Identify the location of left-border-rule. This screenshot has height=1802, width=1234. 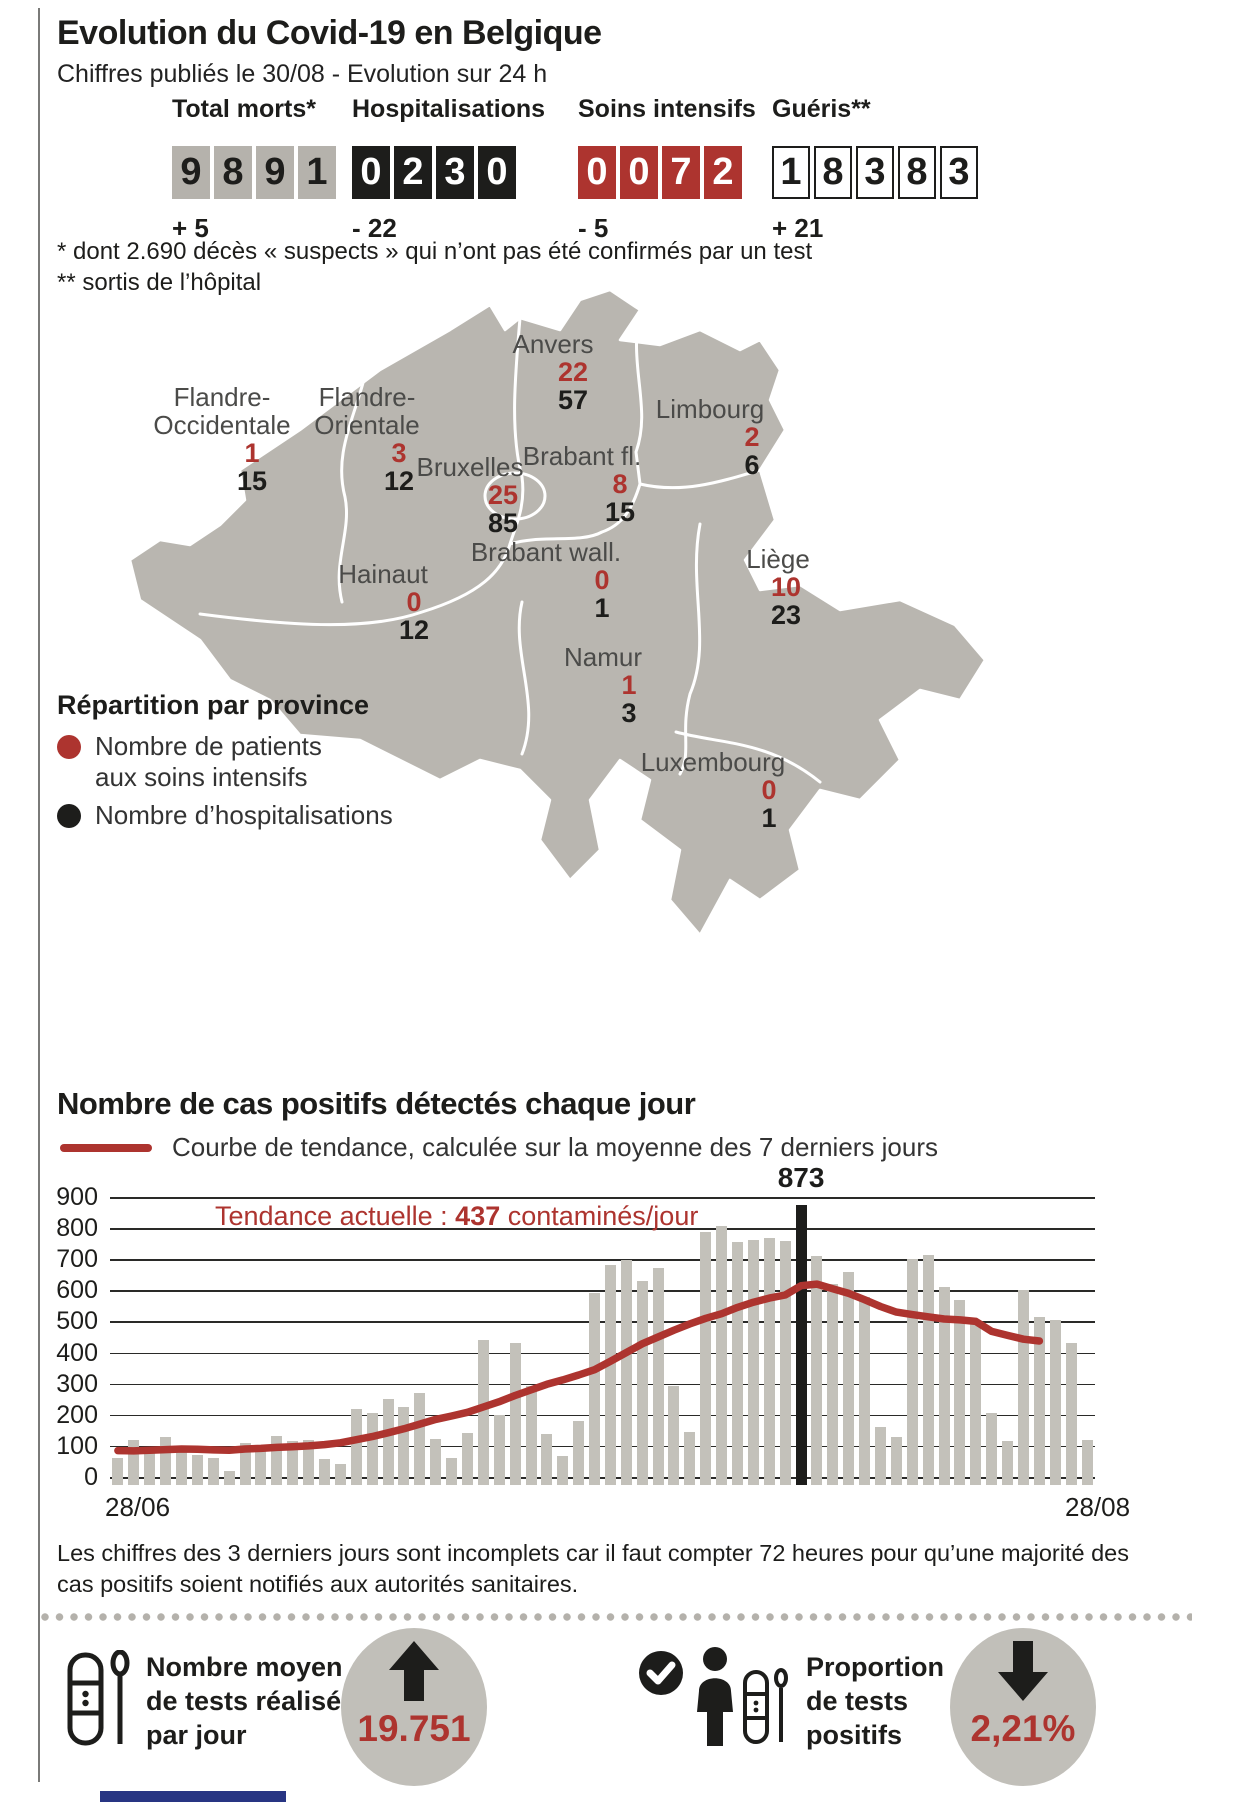
(39, 895).